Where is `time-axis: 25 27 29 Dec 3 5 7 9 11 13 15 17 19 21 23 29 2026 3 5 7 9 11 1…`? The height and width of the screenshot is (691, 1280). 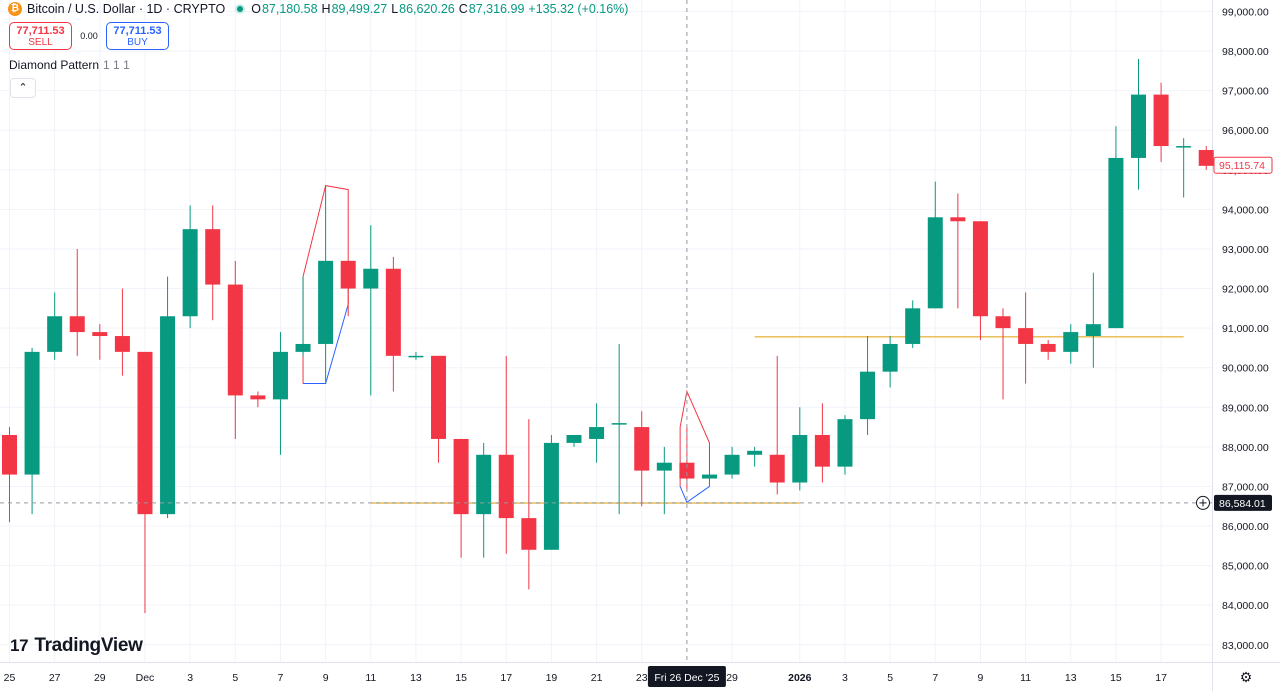 time-axis: 25 27 29 Dec 3 5 7 9 11 13 15 17 19 21 23 29 2026 3 5 7 9 11 1… is located at coordinates (585, 676).